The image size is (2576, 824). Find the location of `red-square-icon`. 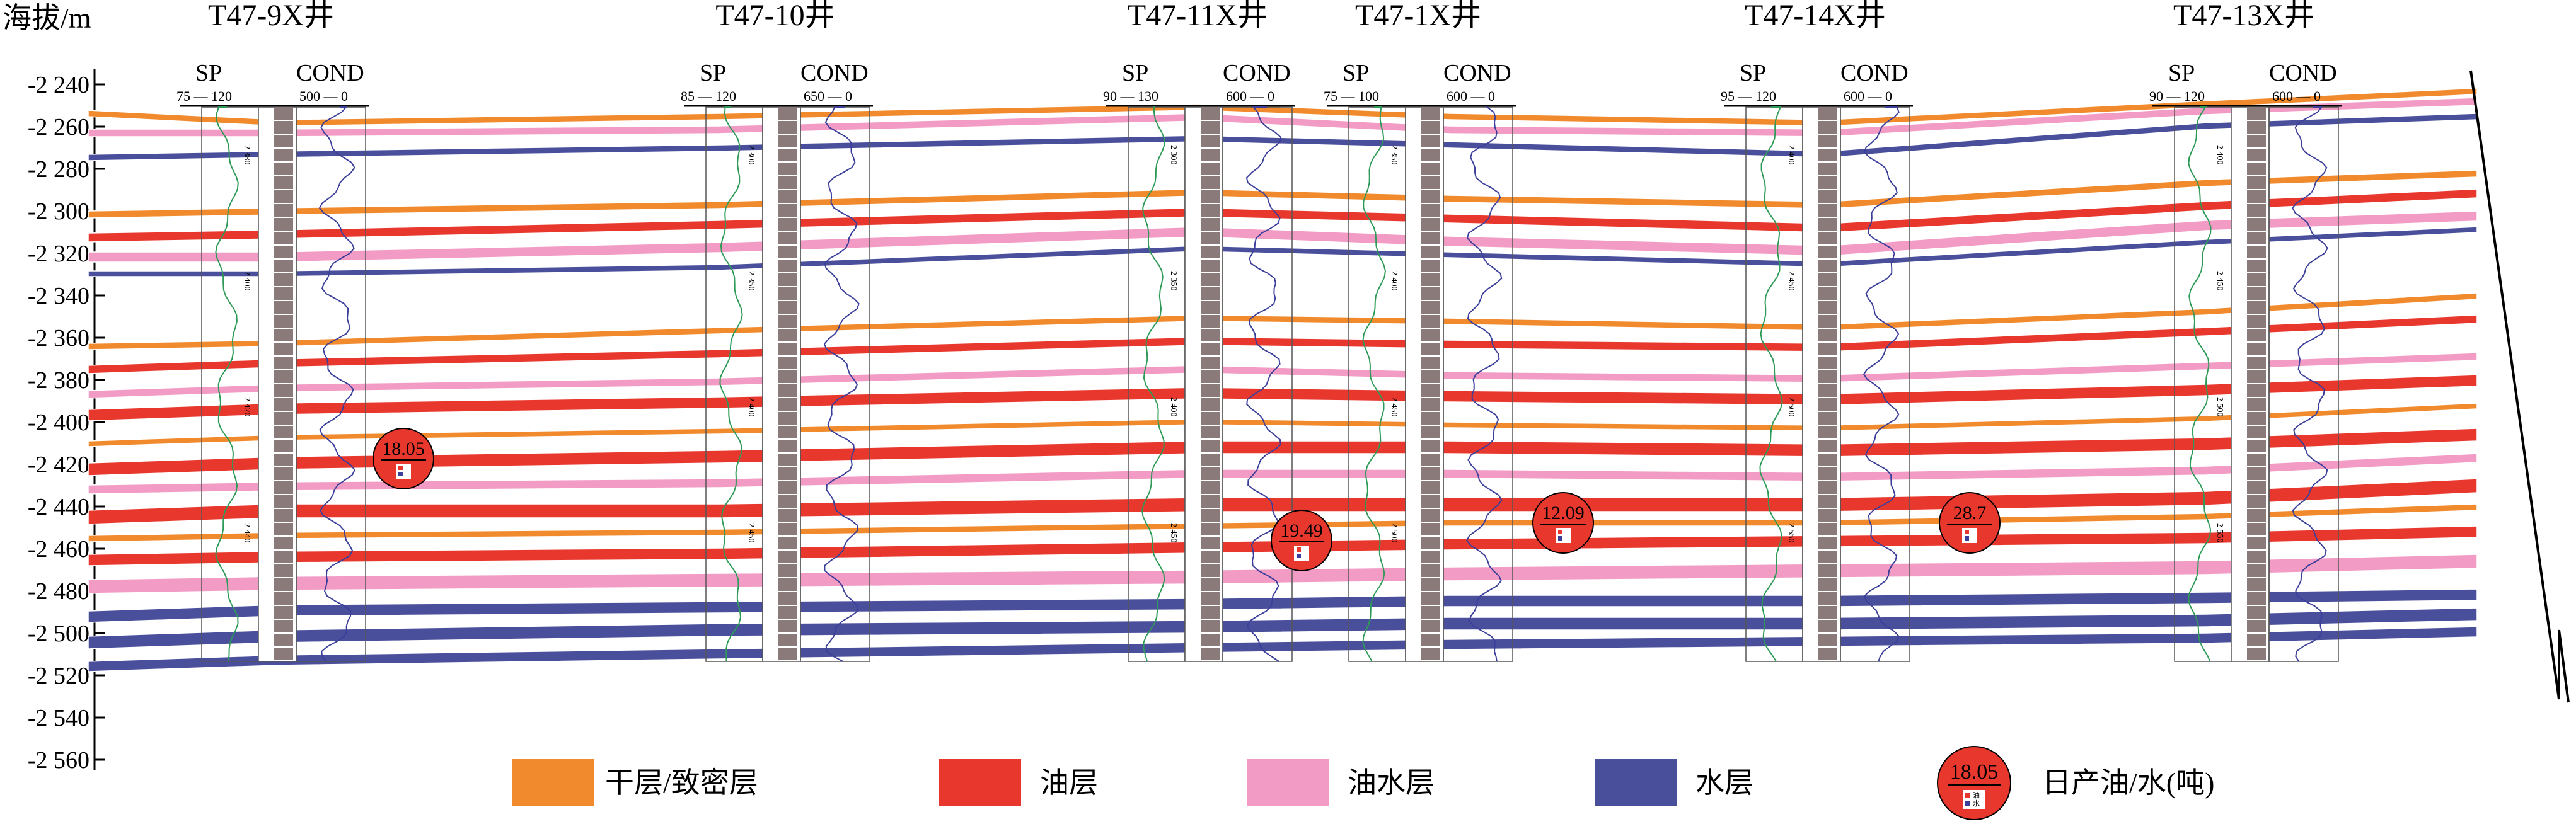

red-square-icon is located at coordinates (1968, 795).